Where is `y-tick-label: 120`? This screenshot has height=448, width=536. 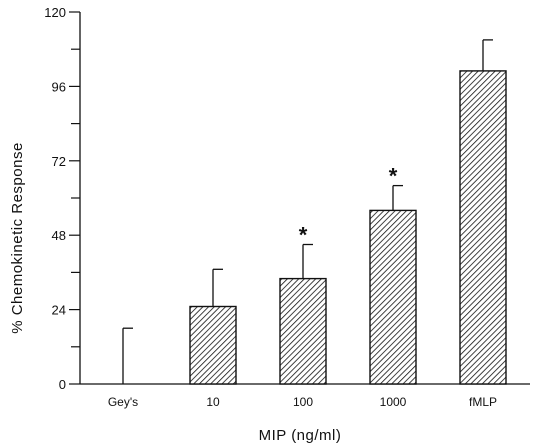
y-tick-label: 120 is located at coordinates (55, 12).